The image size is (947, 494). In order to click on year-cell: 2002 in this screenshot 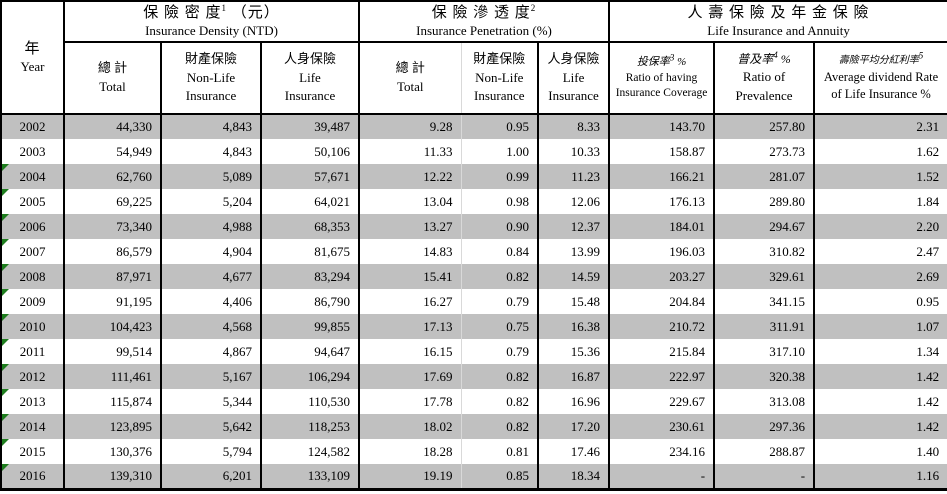, I will do `click(33, 126)`.